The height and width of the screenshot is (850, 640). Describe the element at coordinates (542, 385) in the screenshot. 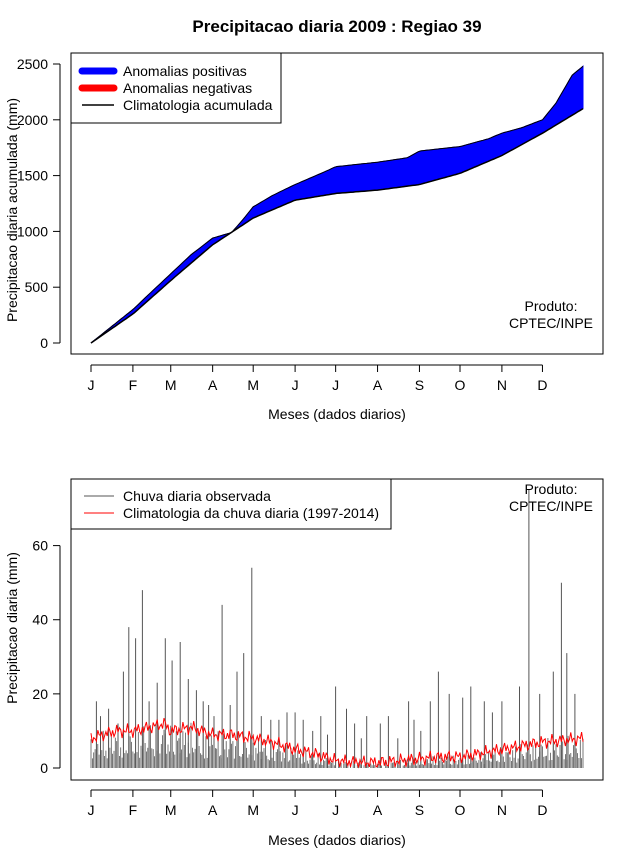

I see `top-x-tick-label: D` at that location.